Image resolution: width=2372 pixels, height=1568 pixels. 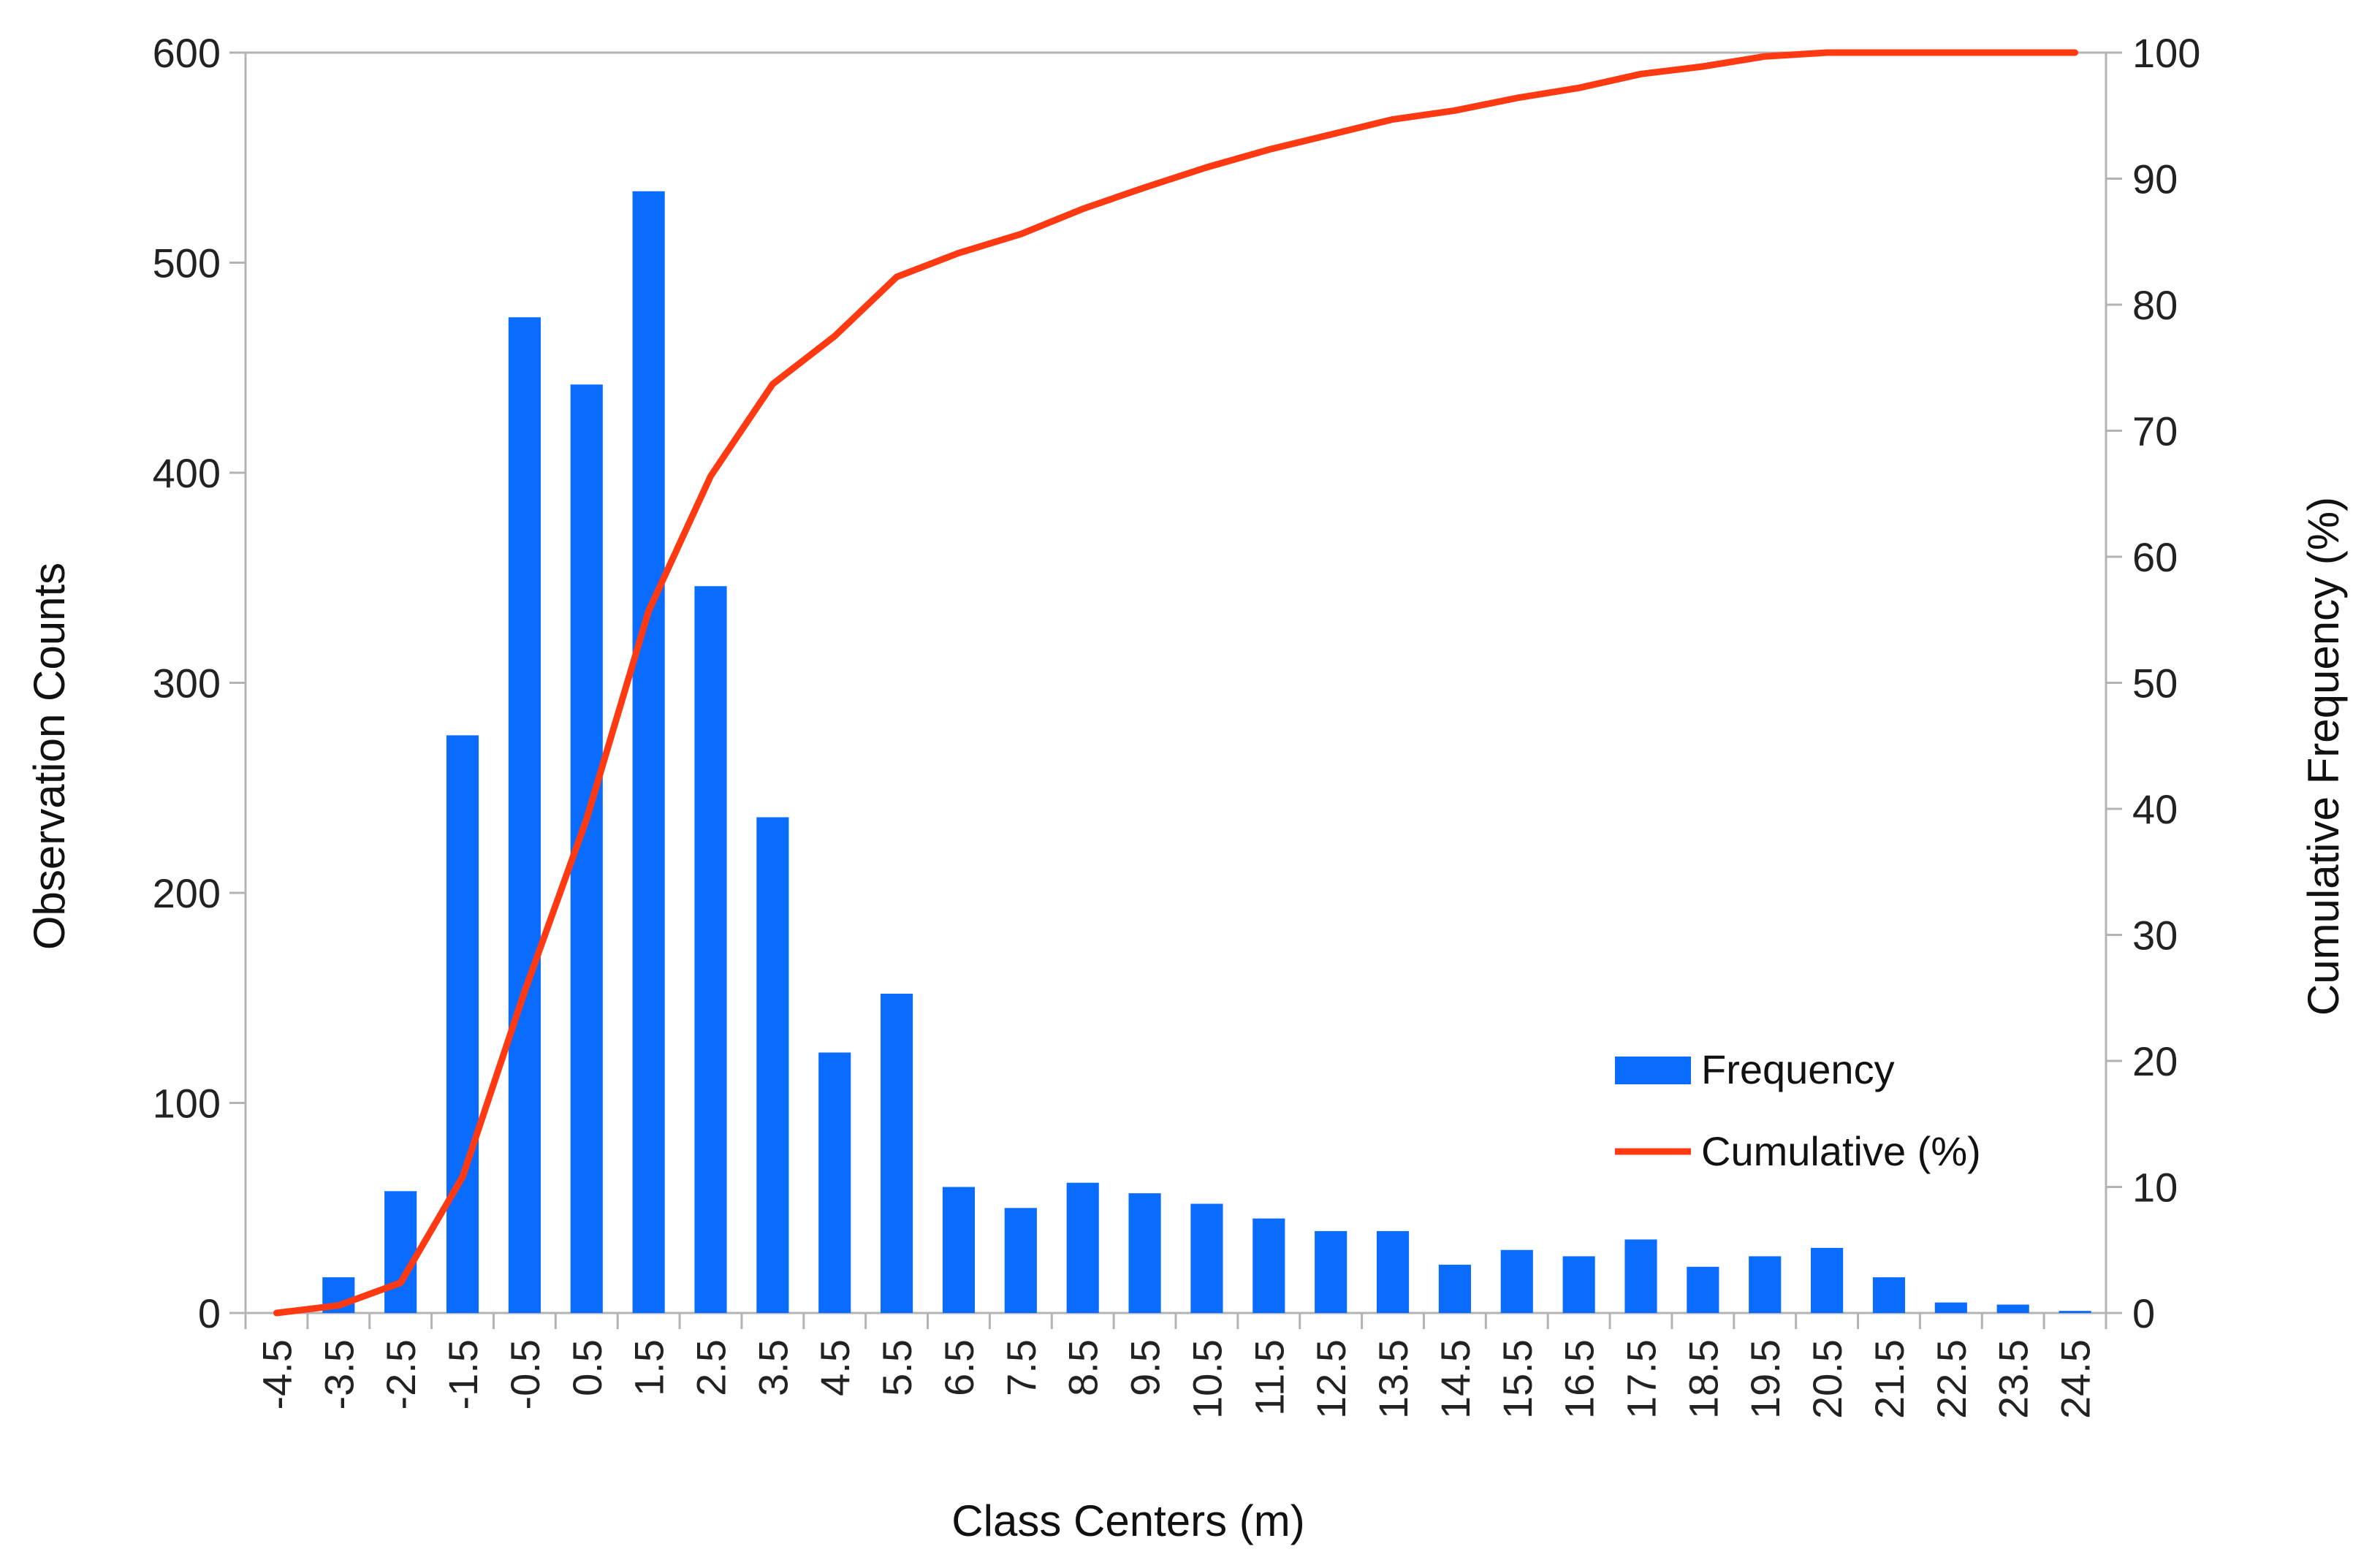 I want to click on x-tick-label: -4.5, so click(x=277, y=1374).